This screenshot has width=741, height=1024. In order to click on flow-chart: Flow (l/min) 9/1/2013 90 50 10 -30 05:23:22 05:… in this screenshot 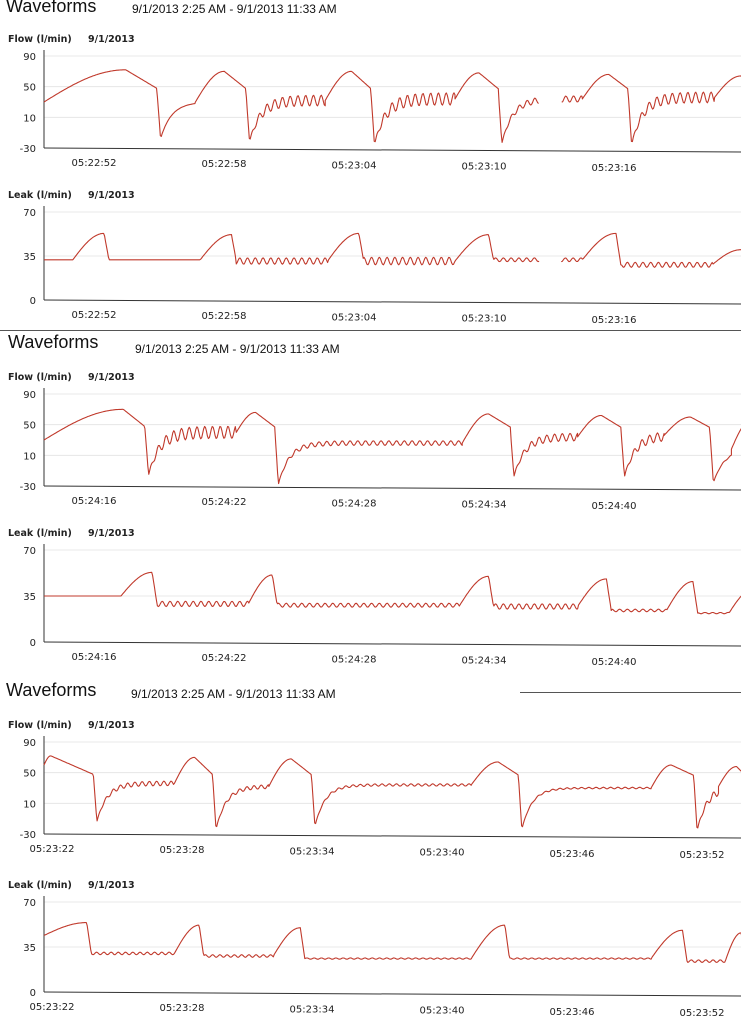, I will do `click(374, 790)`.